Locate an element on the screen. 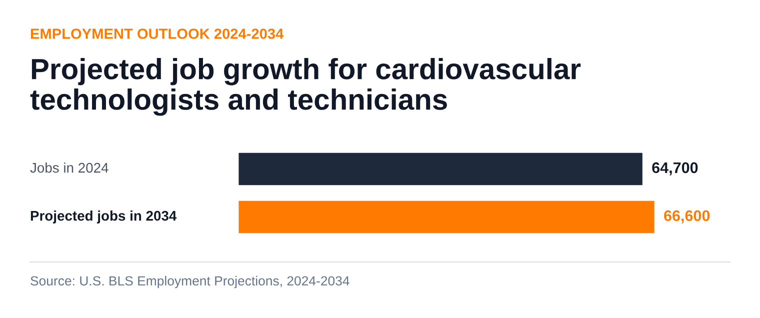 This screenshot has height=318, width=760. source-note: Source: U.S. BLS Employment Projections, 2024-2034 is located at coordinates (190, 282).